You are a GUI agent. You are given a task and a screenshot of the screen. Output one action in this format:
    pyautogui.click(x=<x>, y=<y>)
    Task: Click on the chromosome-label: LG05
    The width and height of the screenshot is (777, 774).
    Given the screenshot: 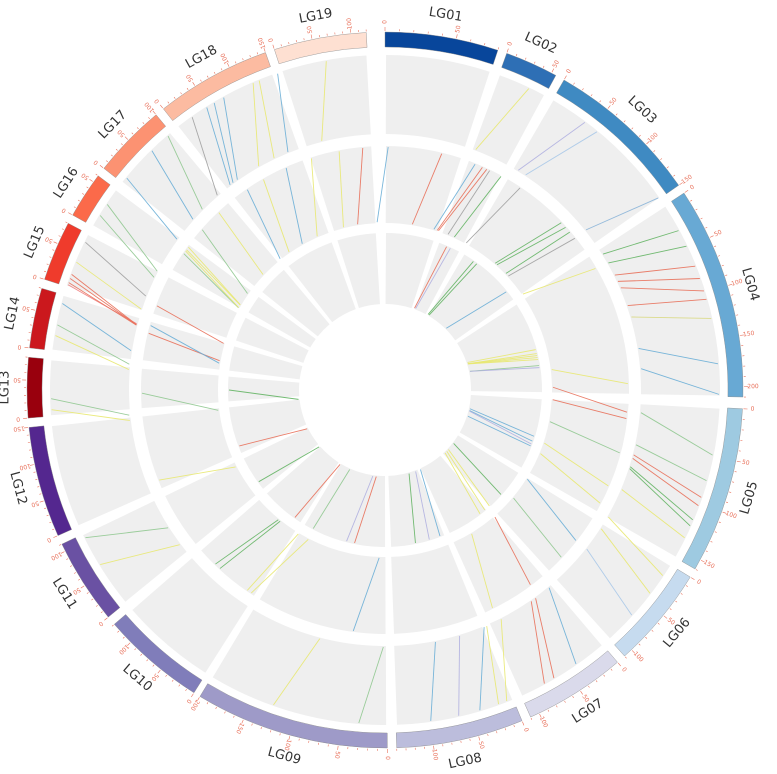 What is the action you would take?
    pyautogui.click(x=749, y=498)
    